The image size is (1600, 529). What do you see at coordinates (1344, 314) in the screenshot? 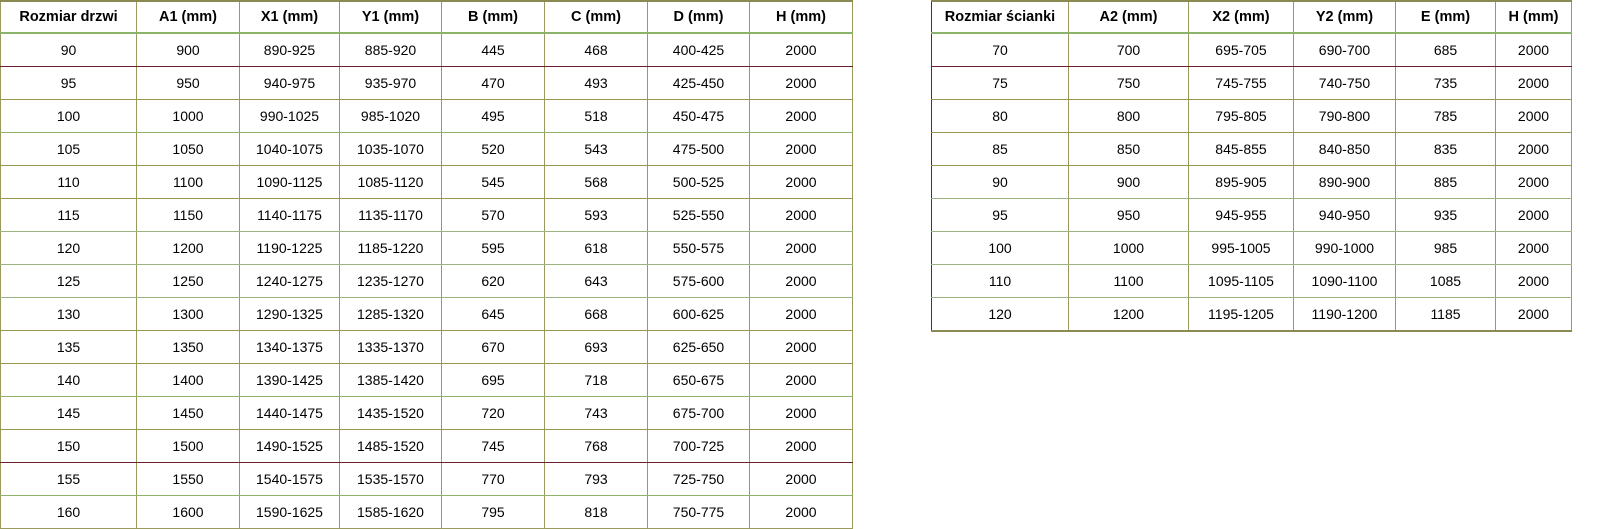
I see `table-cell: 1190-1200` at bounding box center [1344, 314].